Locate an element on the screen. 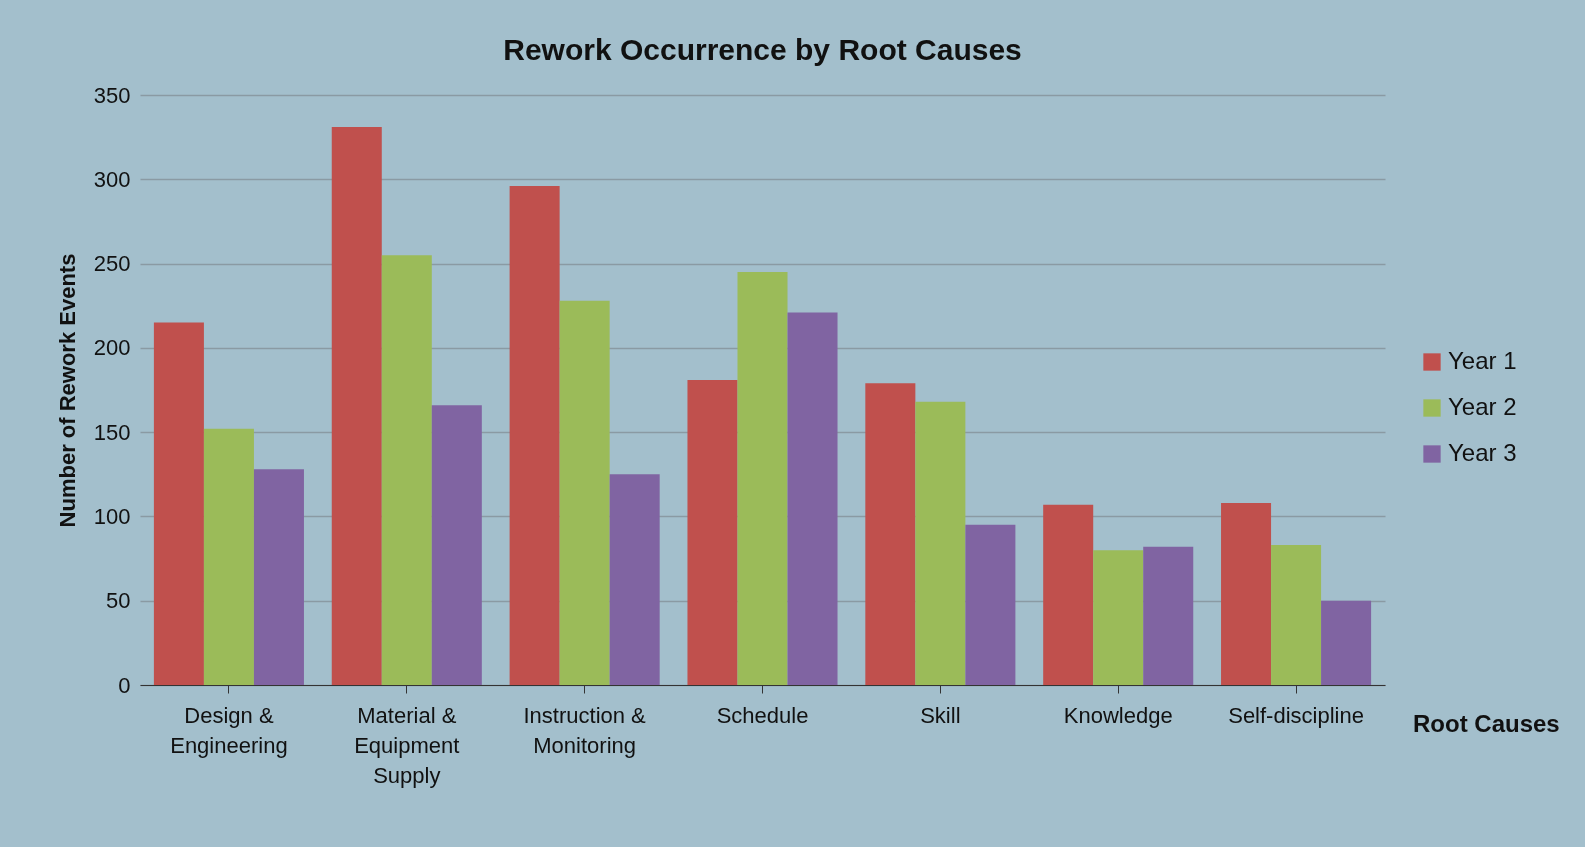  x-tick-label: Instruction & Monitoring is located at coordinates (585, 730).